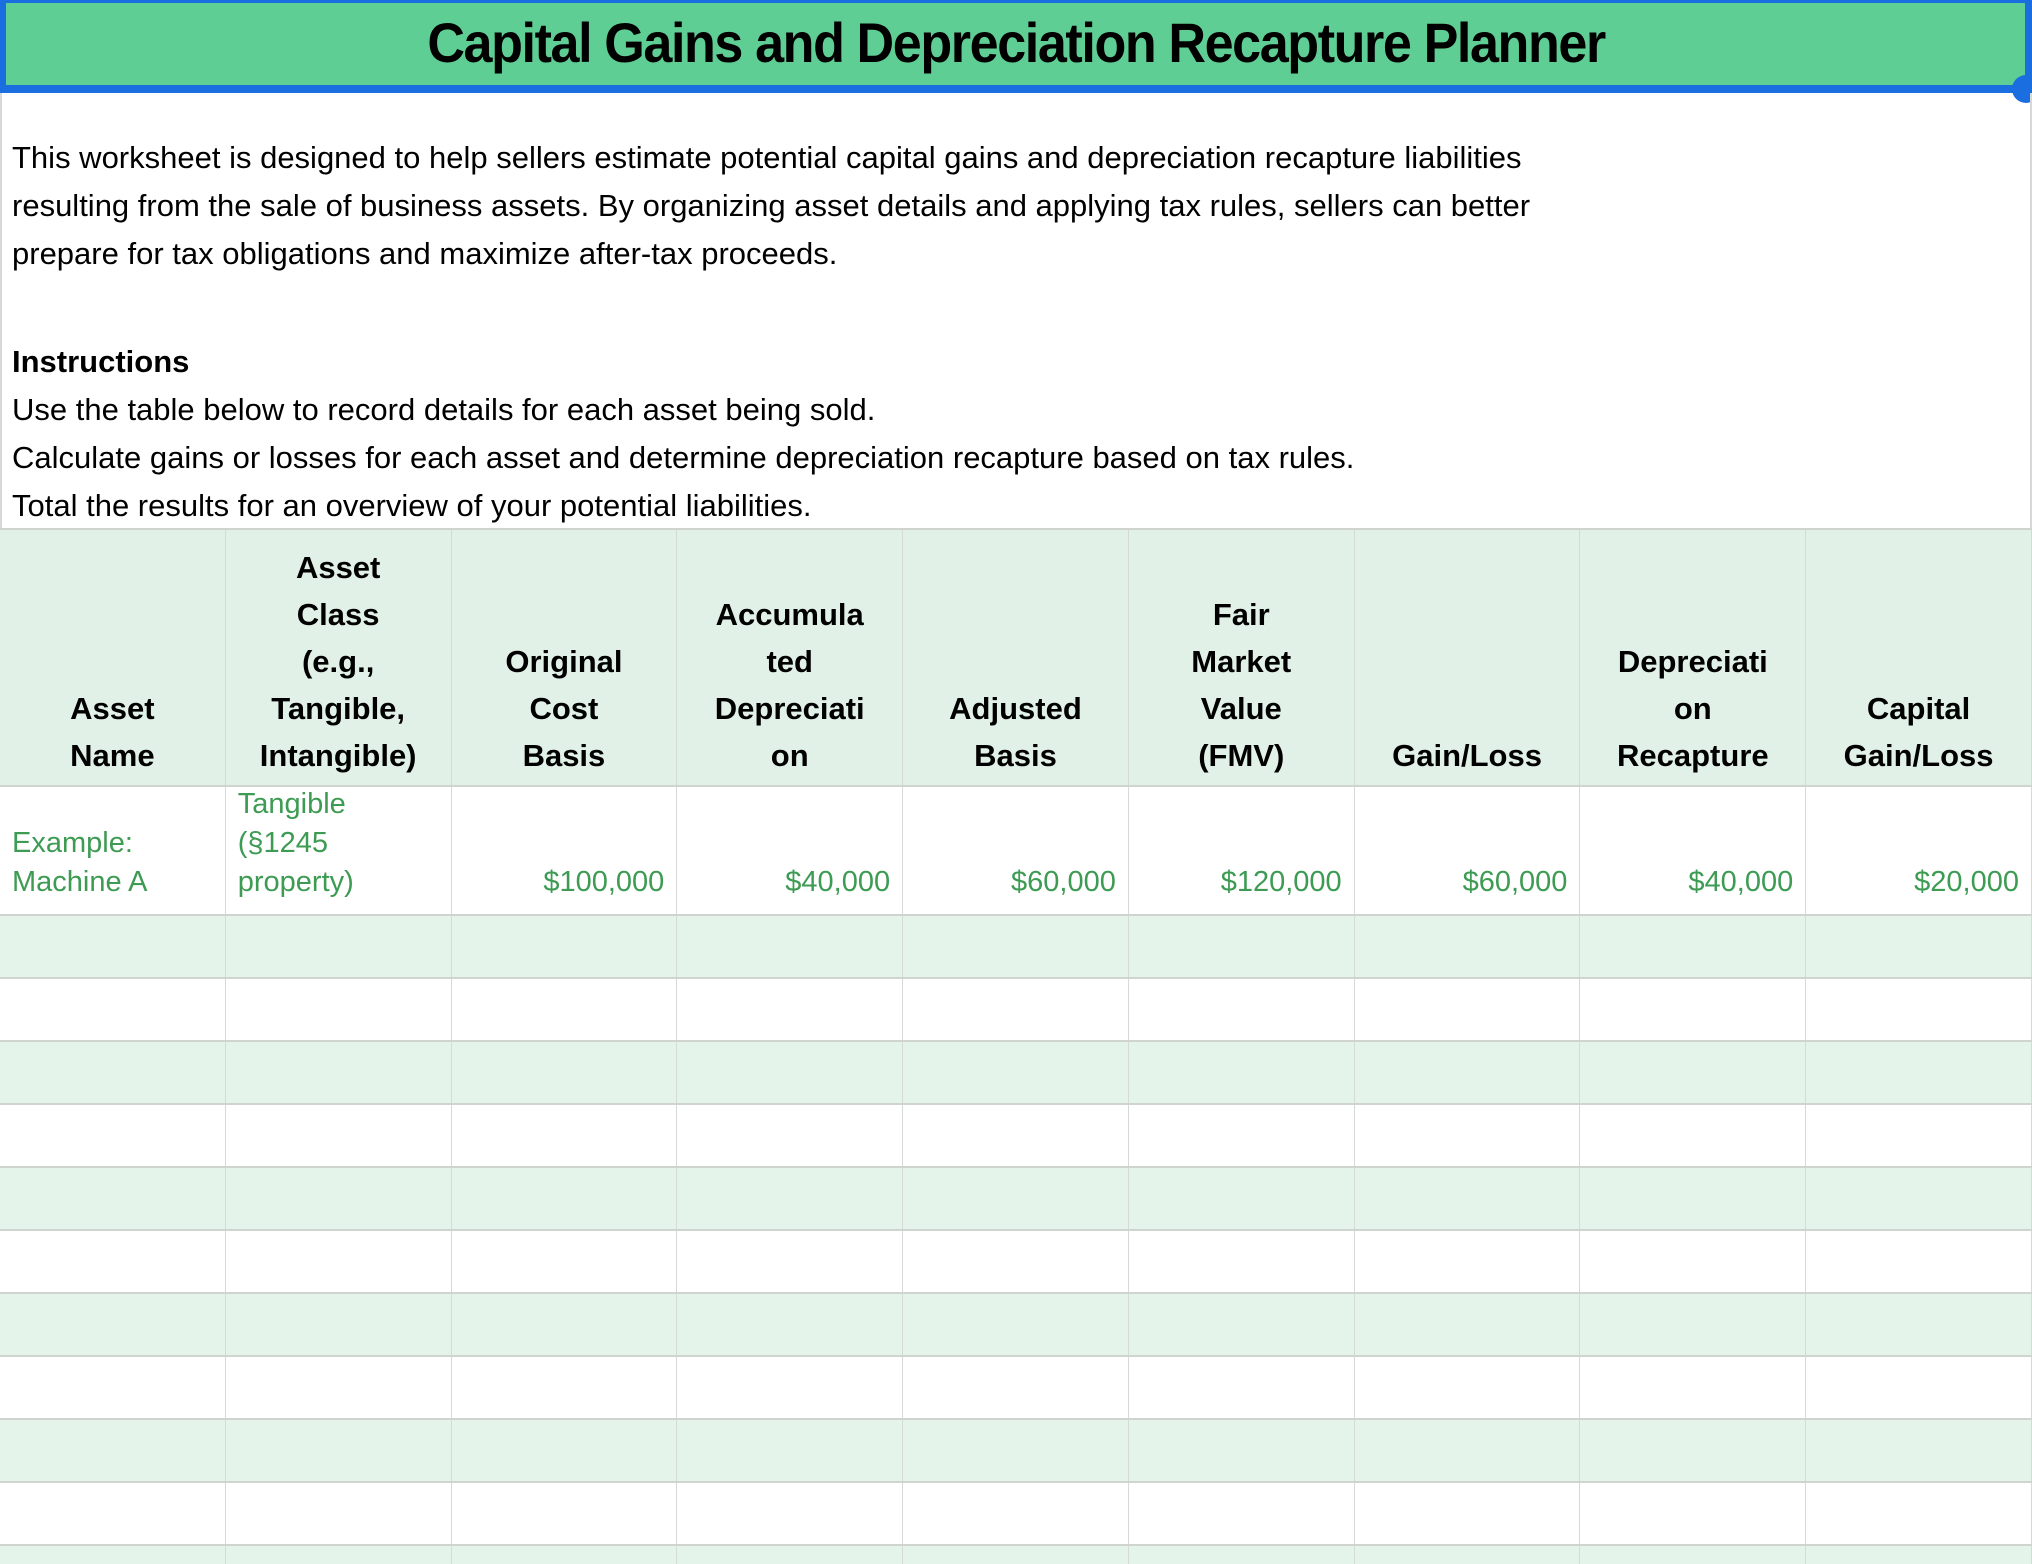 The image size is (2032, 1564). I want to click on example-adjusted-basis: $60,000, so click(1016, 850).